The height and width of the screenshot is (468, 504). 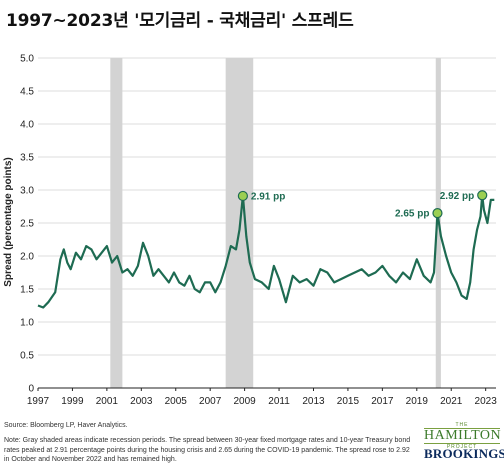 I want to click on y-tick-label: 5.0, so click(x=27, y=59).